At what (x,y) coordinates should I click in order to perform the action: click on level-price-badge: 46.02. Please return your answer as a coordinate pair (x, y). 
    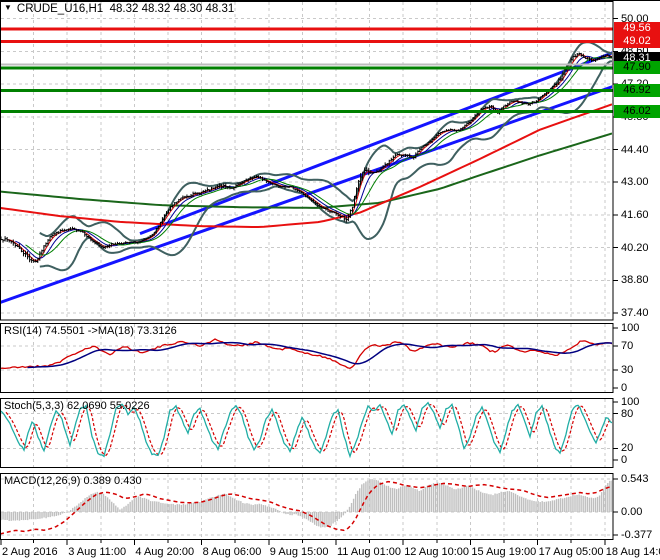
    Looking at the image, I should click on (637, 112).